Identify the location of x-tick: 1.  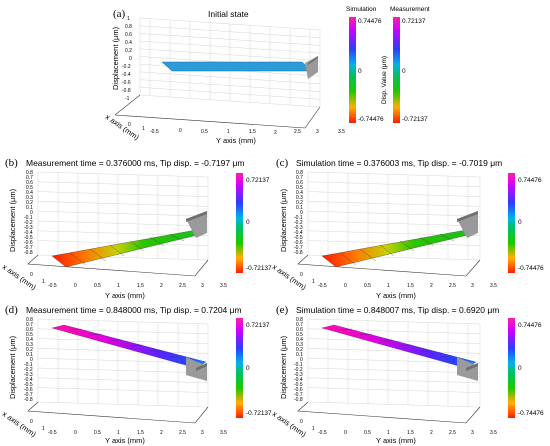
(143, 129).